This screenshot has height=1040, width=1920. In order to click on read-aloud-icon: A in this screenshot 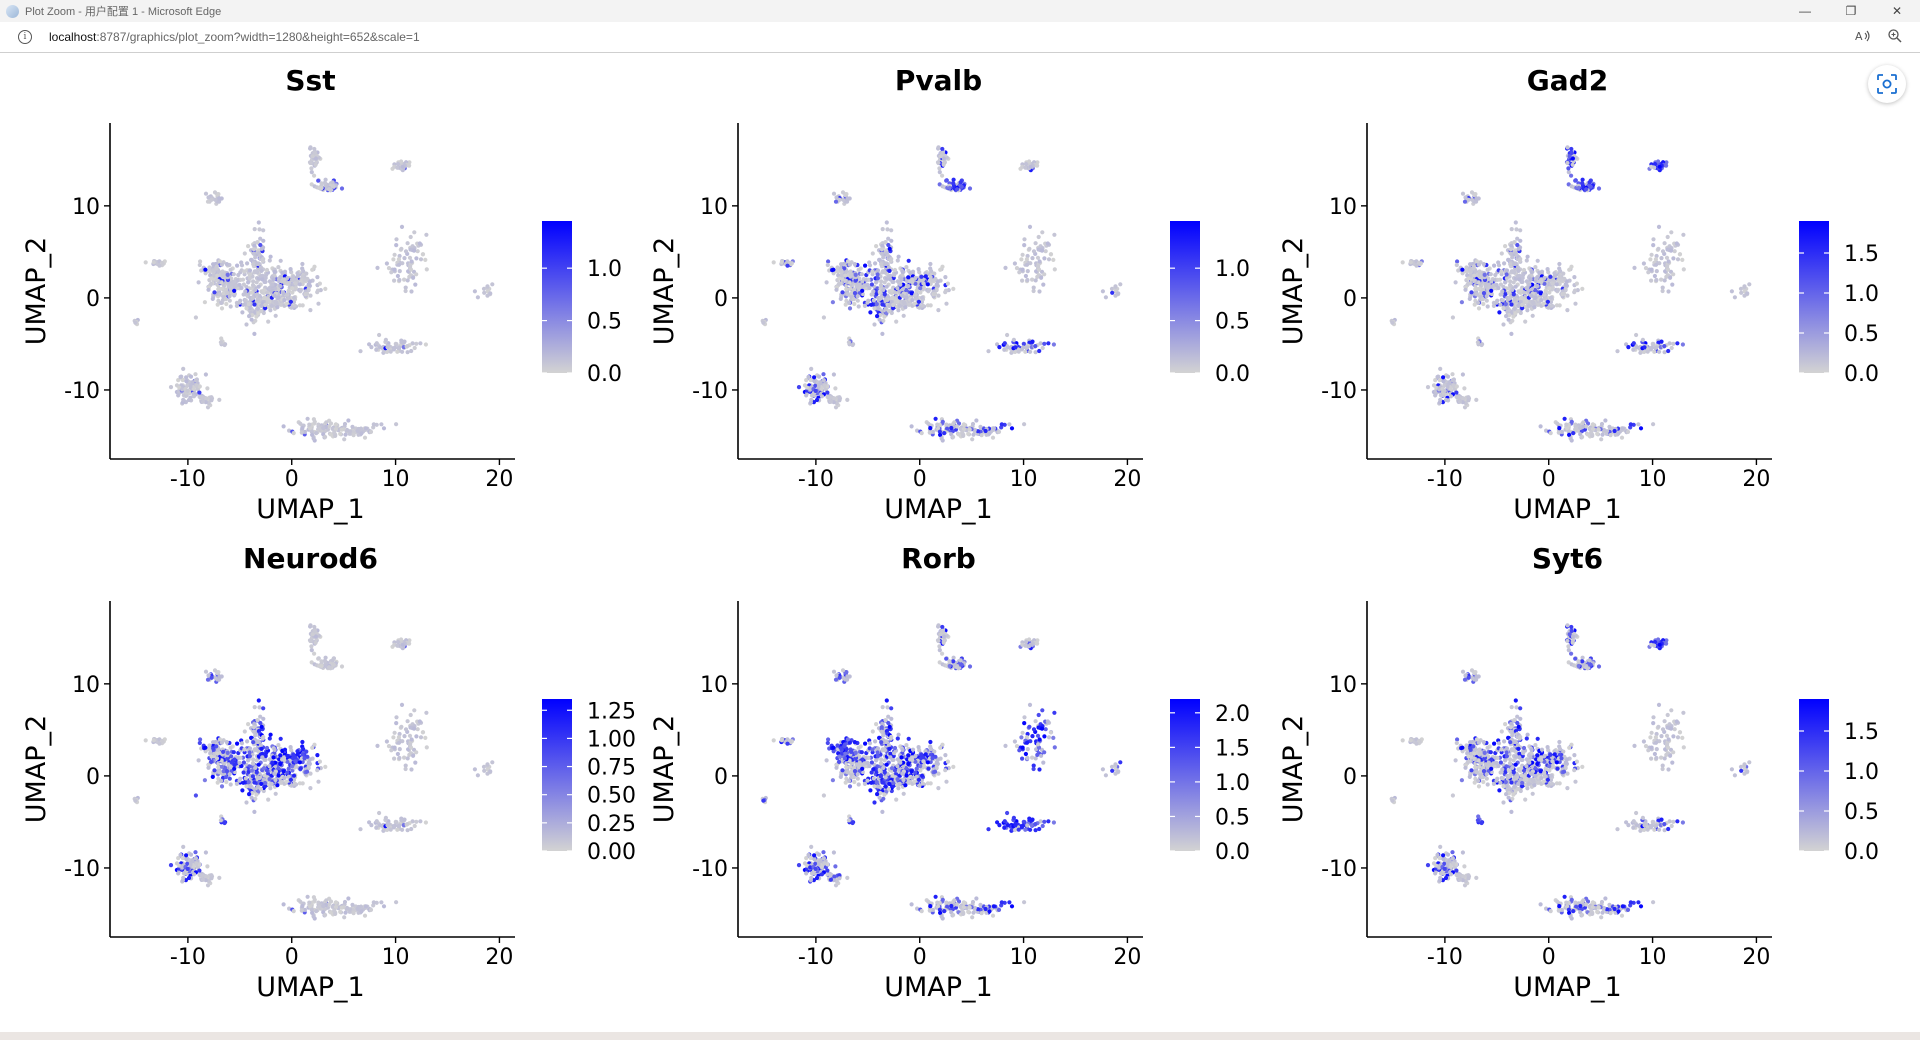, I will do `click(1863, 36)`.